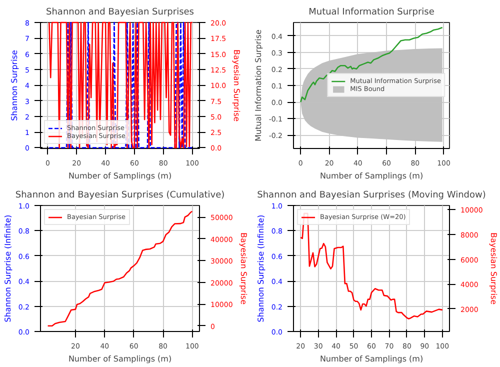 Image resolution: width=500 pixels, height=367 pixels. What do you see at coordinates (371, 13) in the screenshot?
I see `chart-title: Mutual Information Surprise` at bounding box center [371, 13].